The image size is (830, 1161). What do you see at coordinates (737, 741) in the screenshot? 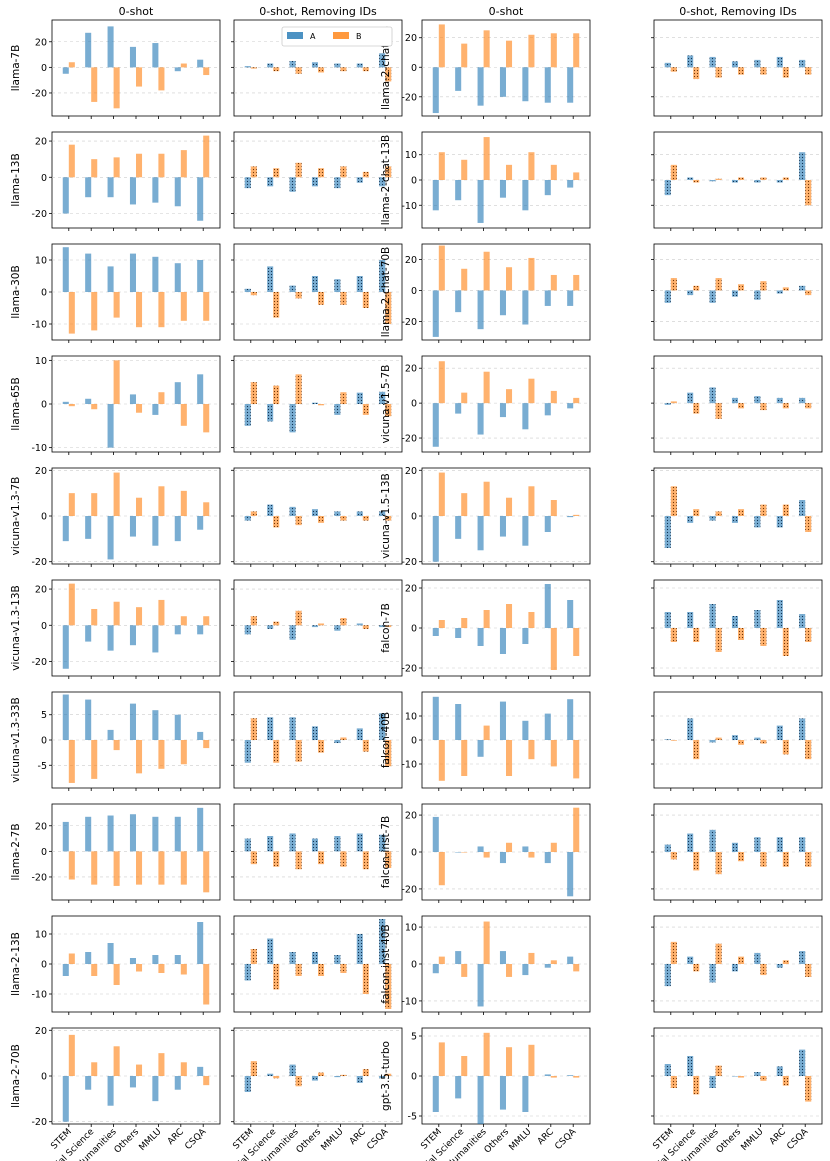
I see `subplot-falcon-40B-removing-ids` at bounding box center [737, 741].